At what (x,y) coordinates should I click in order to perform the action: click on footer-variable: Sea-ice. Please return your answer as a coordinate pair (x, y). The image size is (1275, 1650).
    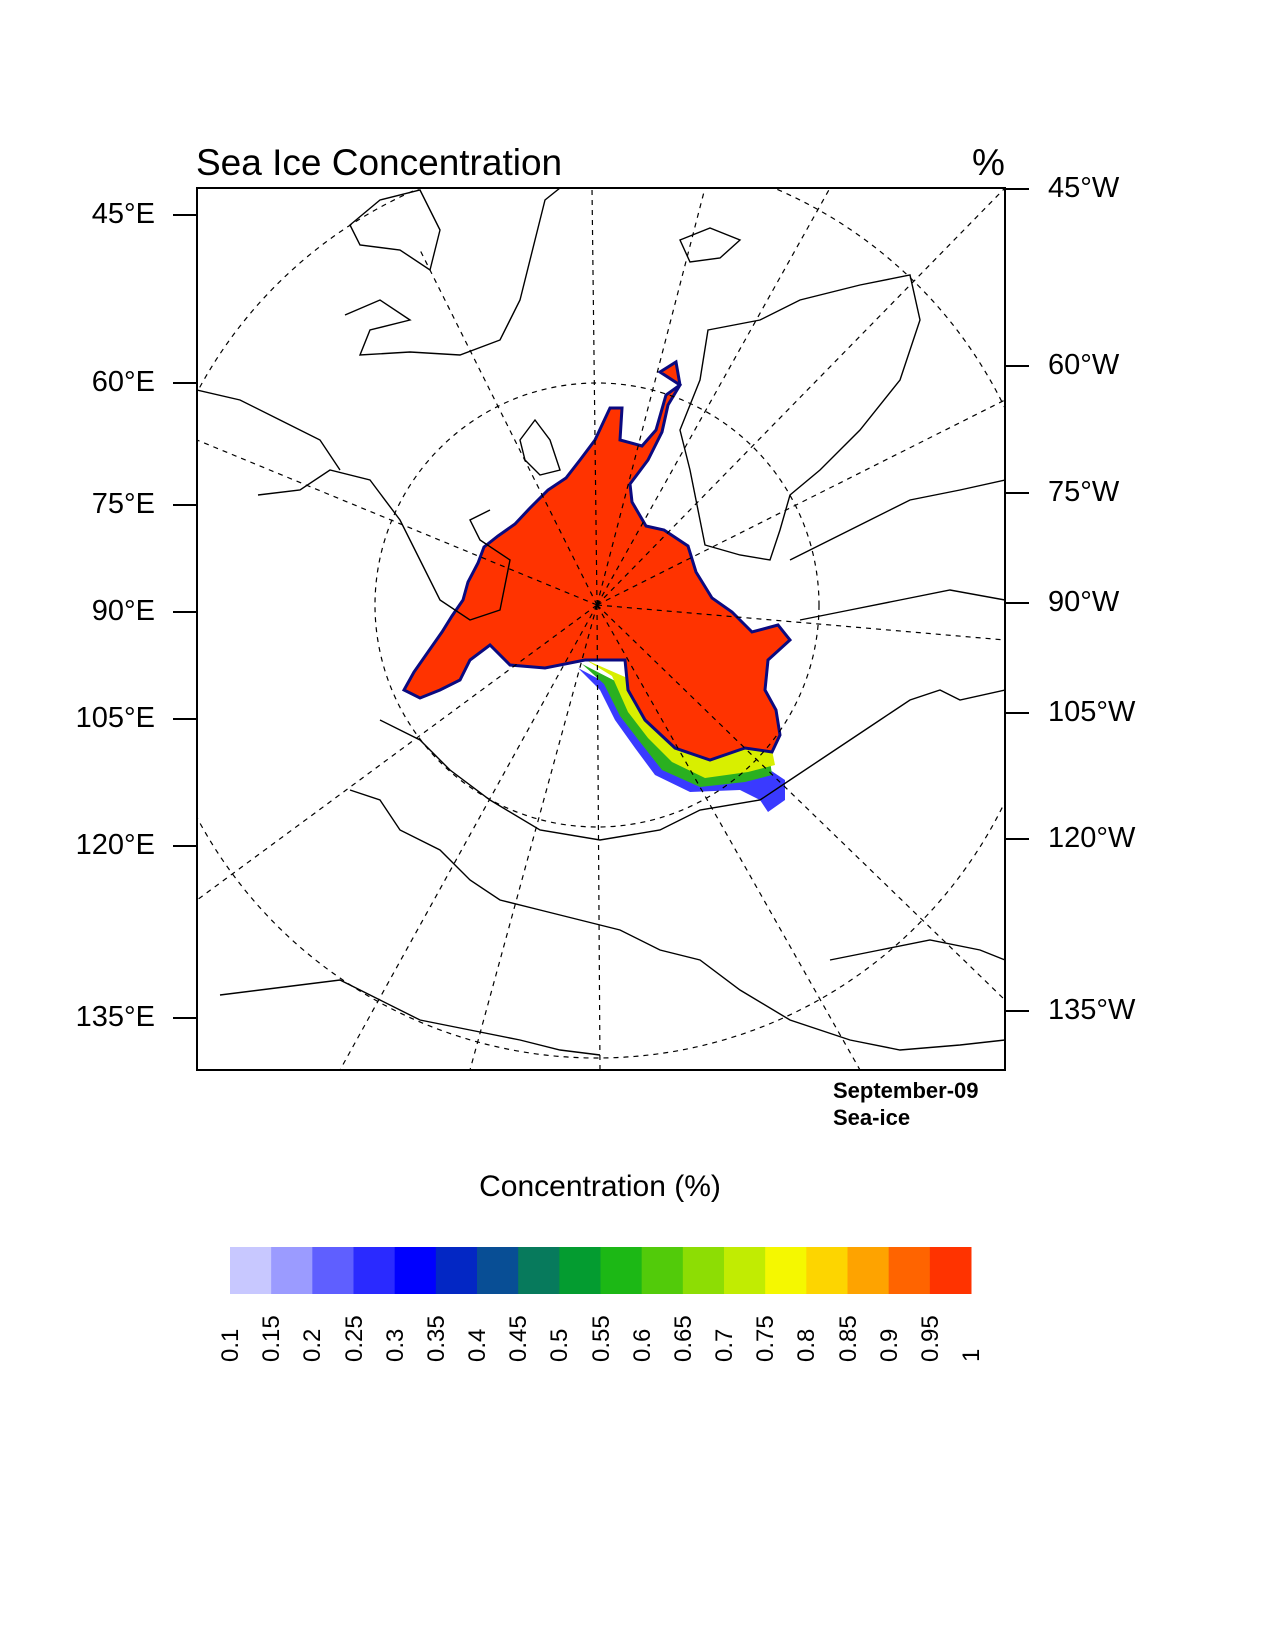
    Looking at the image, I should click on (872, 1117).